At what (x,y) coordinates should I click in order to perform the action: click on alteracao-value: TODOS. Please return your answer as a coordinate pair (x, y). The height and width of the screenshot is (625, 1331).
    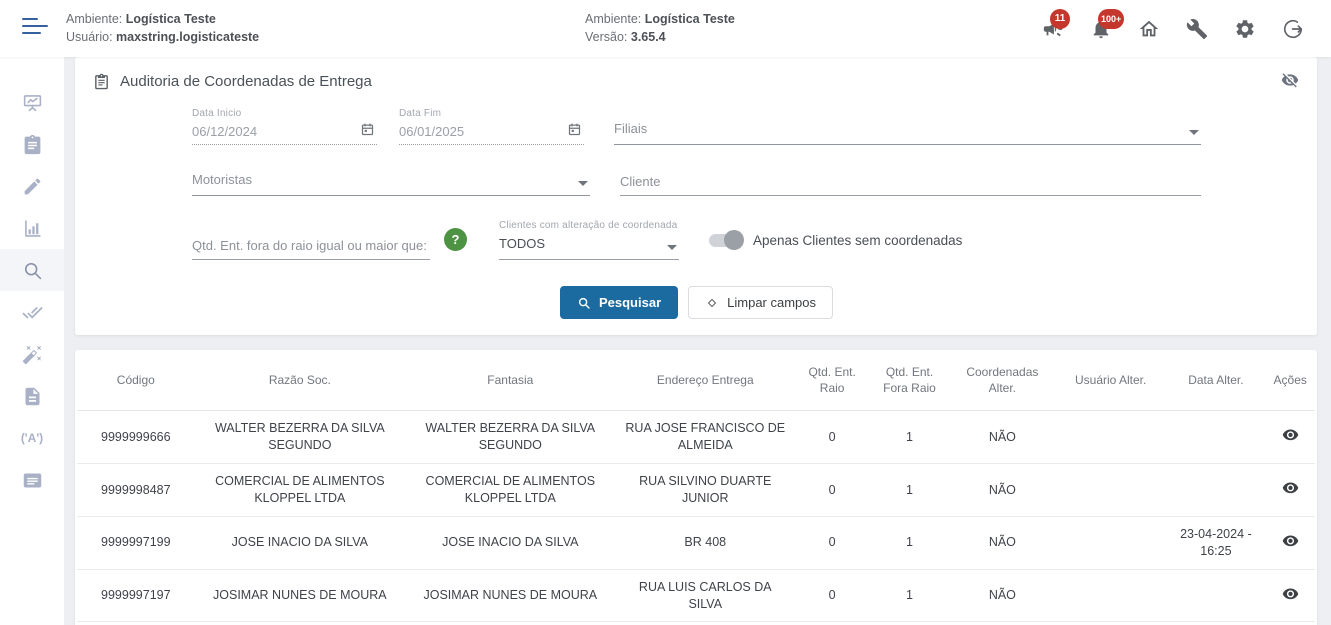
    Looking at the image, I should click on (522, 243).